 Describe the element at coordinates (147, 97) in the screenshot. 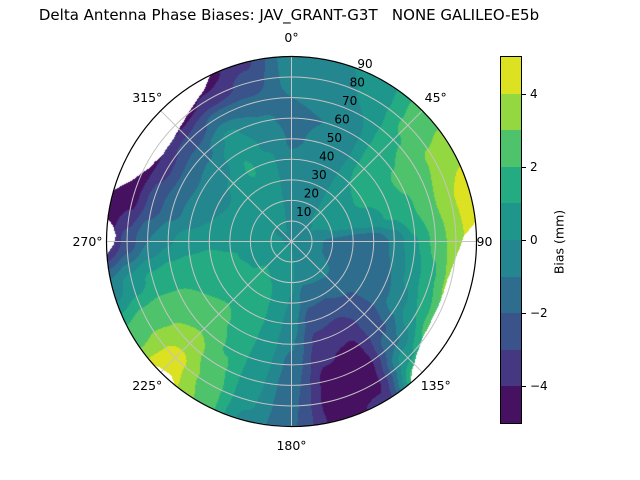

I see `azimuth-tick-label-315: 315°` at that location.